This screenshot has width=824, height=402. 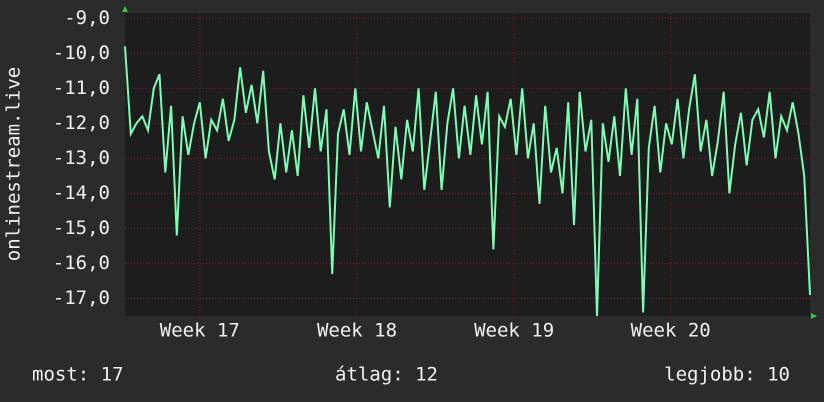 What do you see at coordinates (81, 298) in the screenshot?
I see `y-tick-label: -17,0` at bounding box center [81, 298].